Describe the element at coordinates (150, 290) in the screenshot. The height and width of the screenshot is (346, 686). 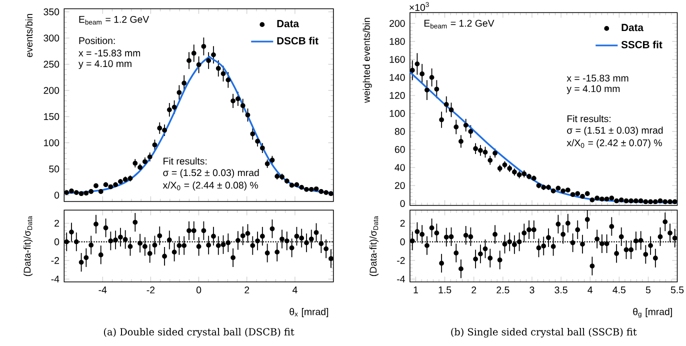
I see `x-tick-label: -2` at that location.